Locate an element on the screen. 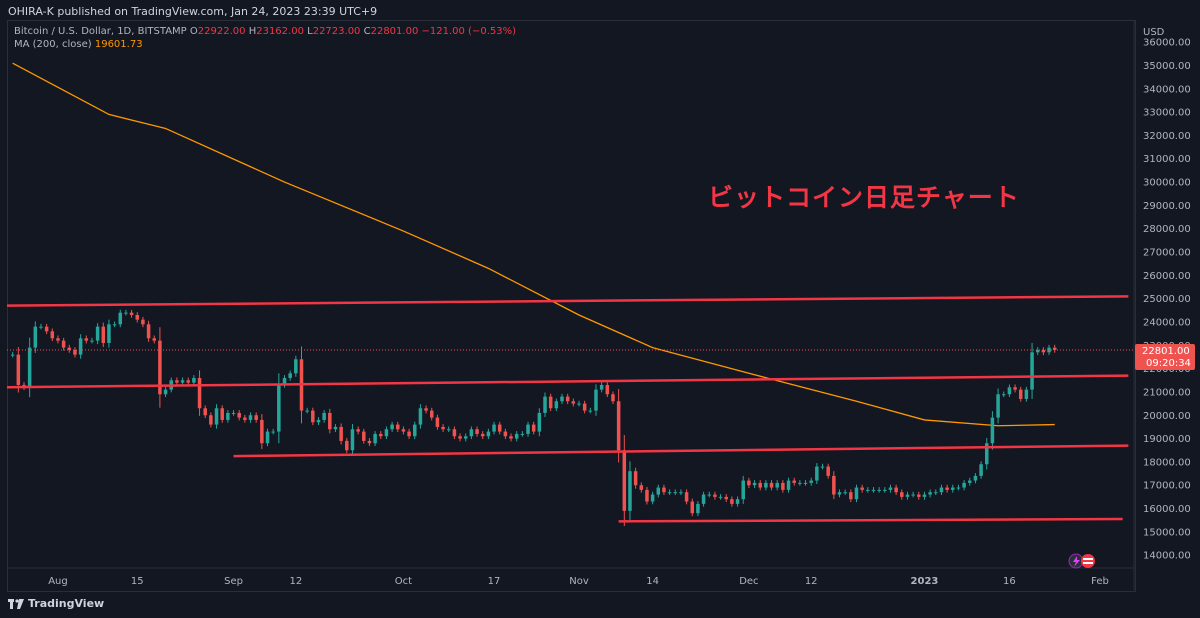 The image size is (1200, 618). footer-brand: TradingView is located at coordinates (66, 603).